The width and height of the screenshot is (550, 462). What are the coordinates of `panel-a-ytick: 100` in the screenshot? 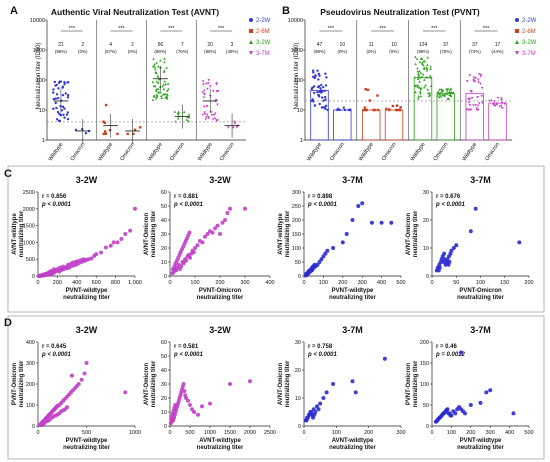 It's located at (40, 81).